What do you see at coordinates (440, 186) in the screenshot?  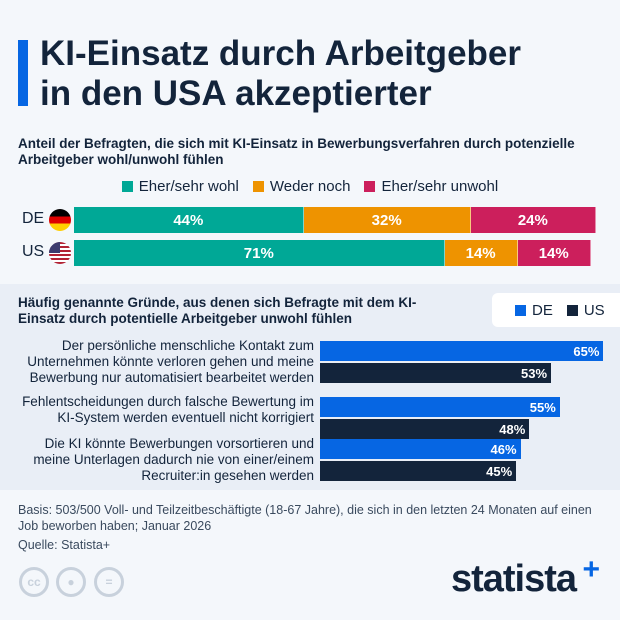 I see `legend-label: Eher/sehr unwohl` at bounding box center [440, 186].